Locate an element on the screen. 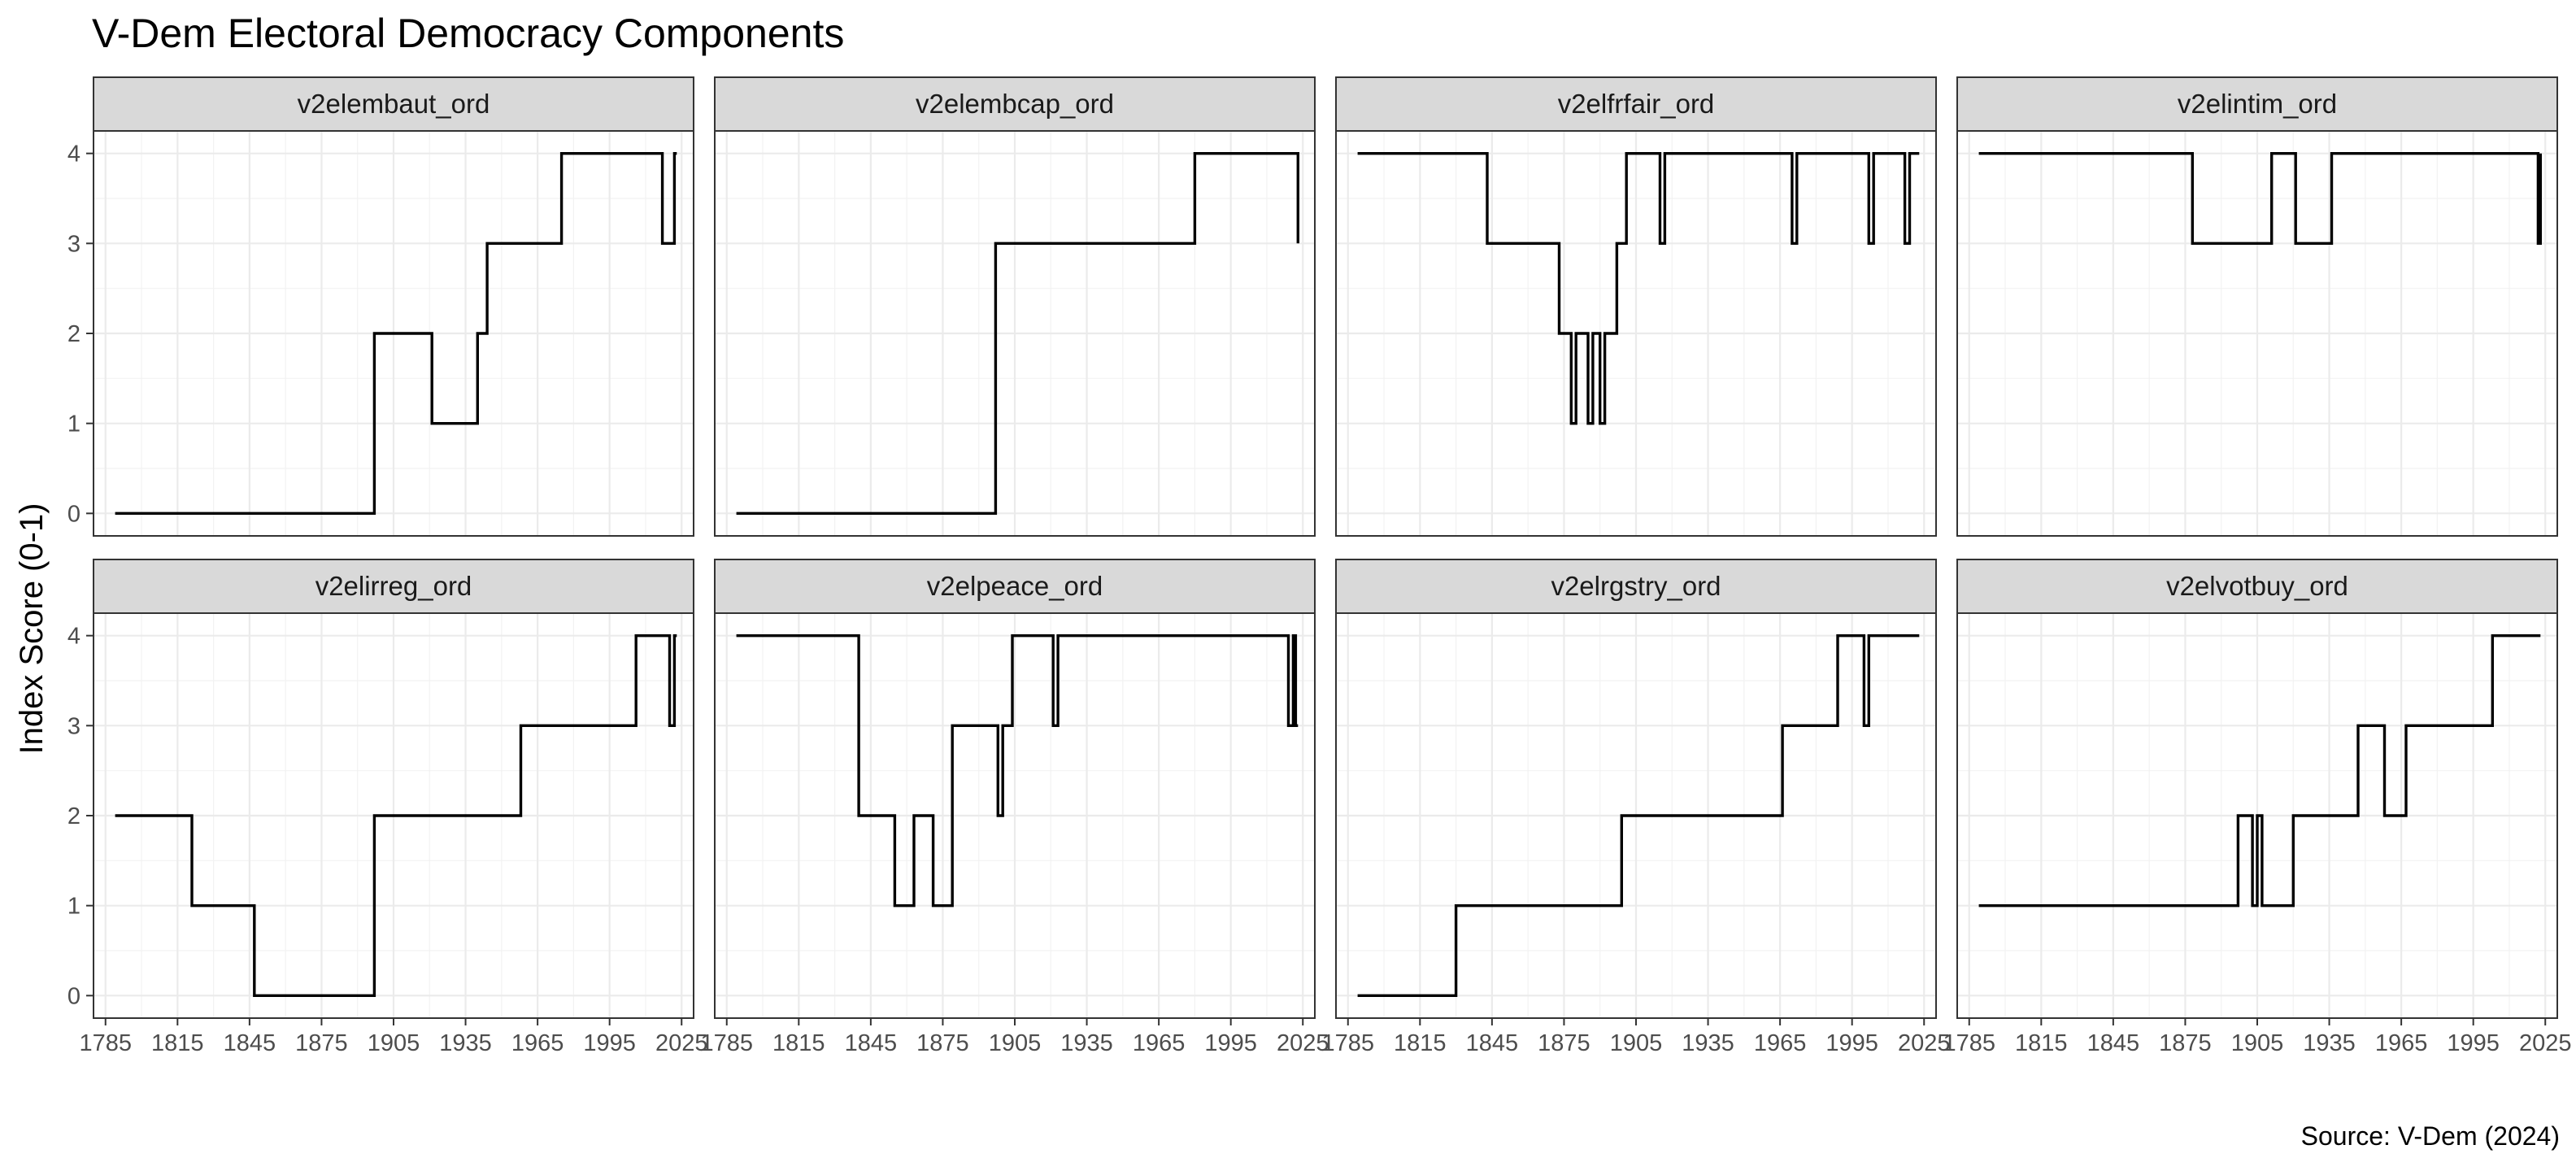  facet-panel: v2elembcap_ord is located at coordinates (1015, 306).